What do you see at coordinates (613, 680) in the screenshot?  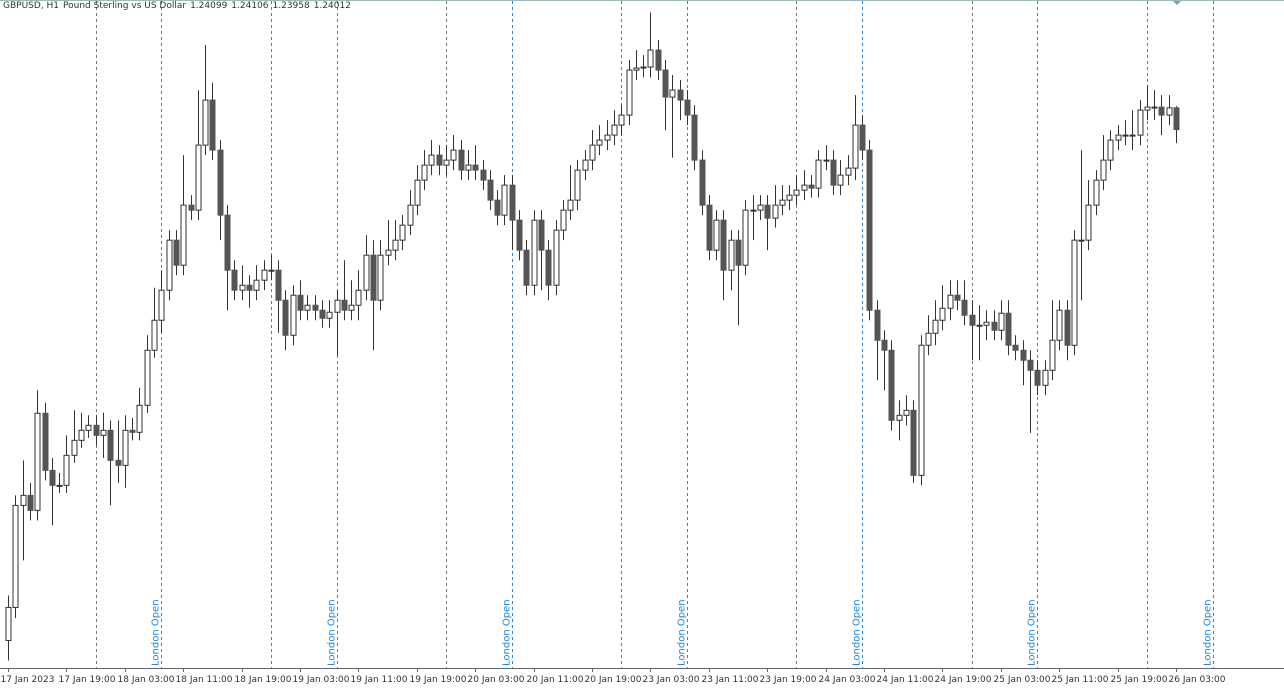 I see `x-tick-label: 20 Jan 19:00` at bounding box center [613, 680].